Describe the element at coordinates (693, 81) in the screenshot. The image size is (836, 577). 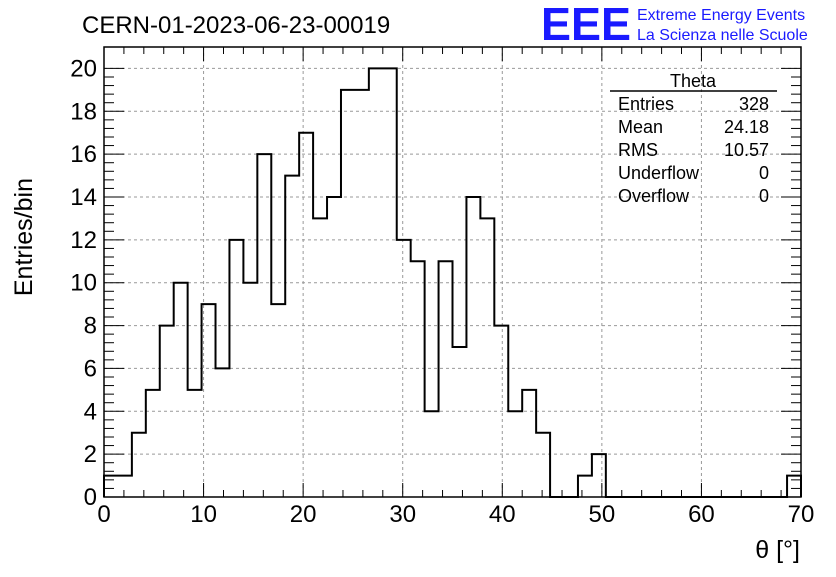
I see `stats-title: Theta` at that location.